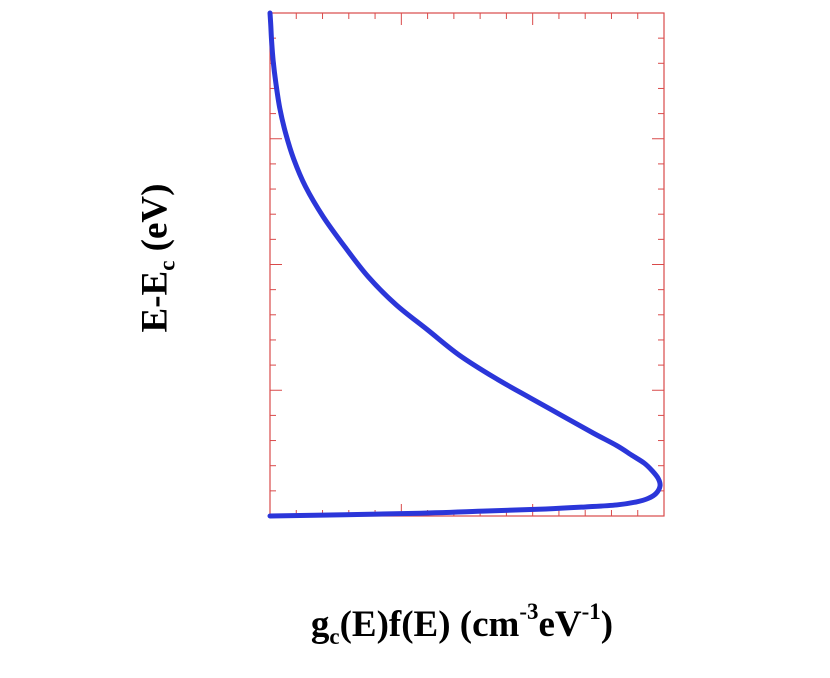  What do you see at coordinates (157, 258) in the screenshot?
I see `y-axis-title: E-Ec (eV)` at bounding box center [157, 258].